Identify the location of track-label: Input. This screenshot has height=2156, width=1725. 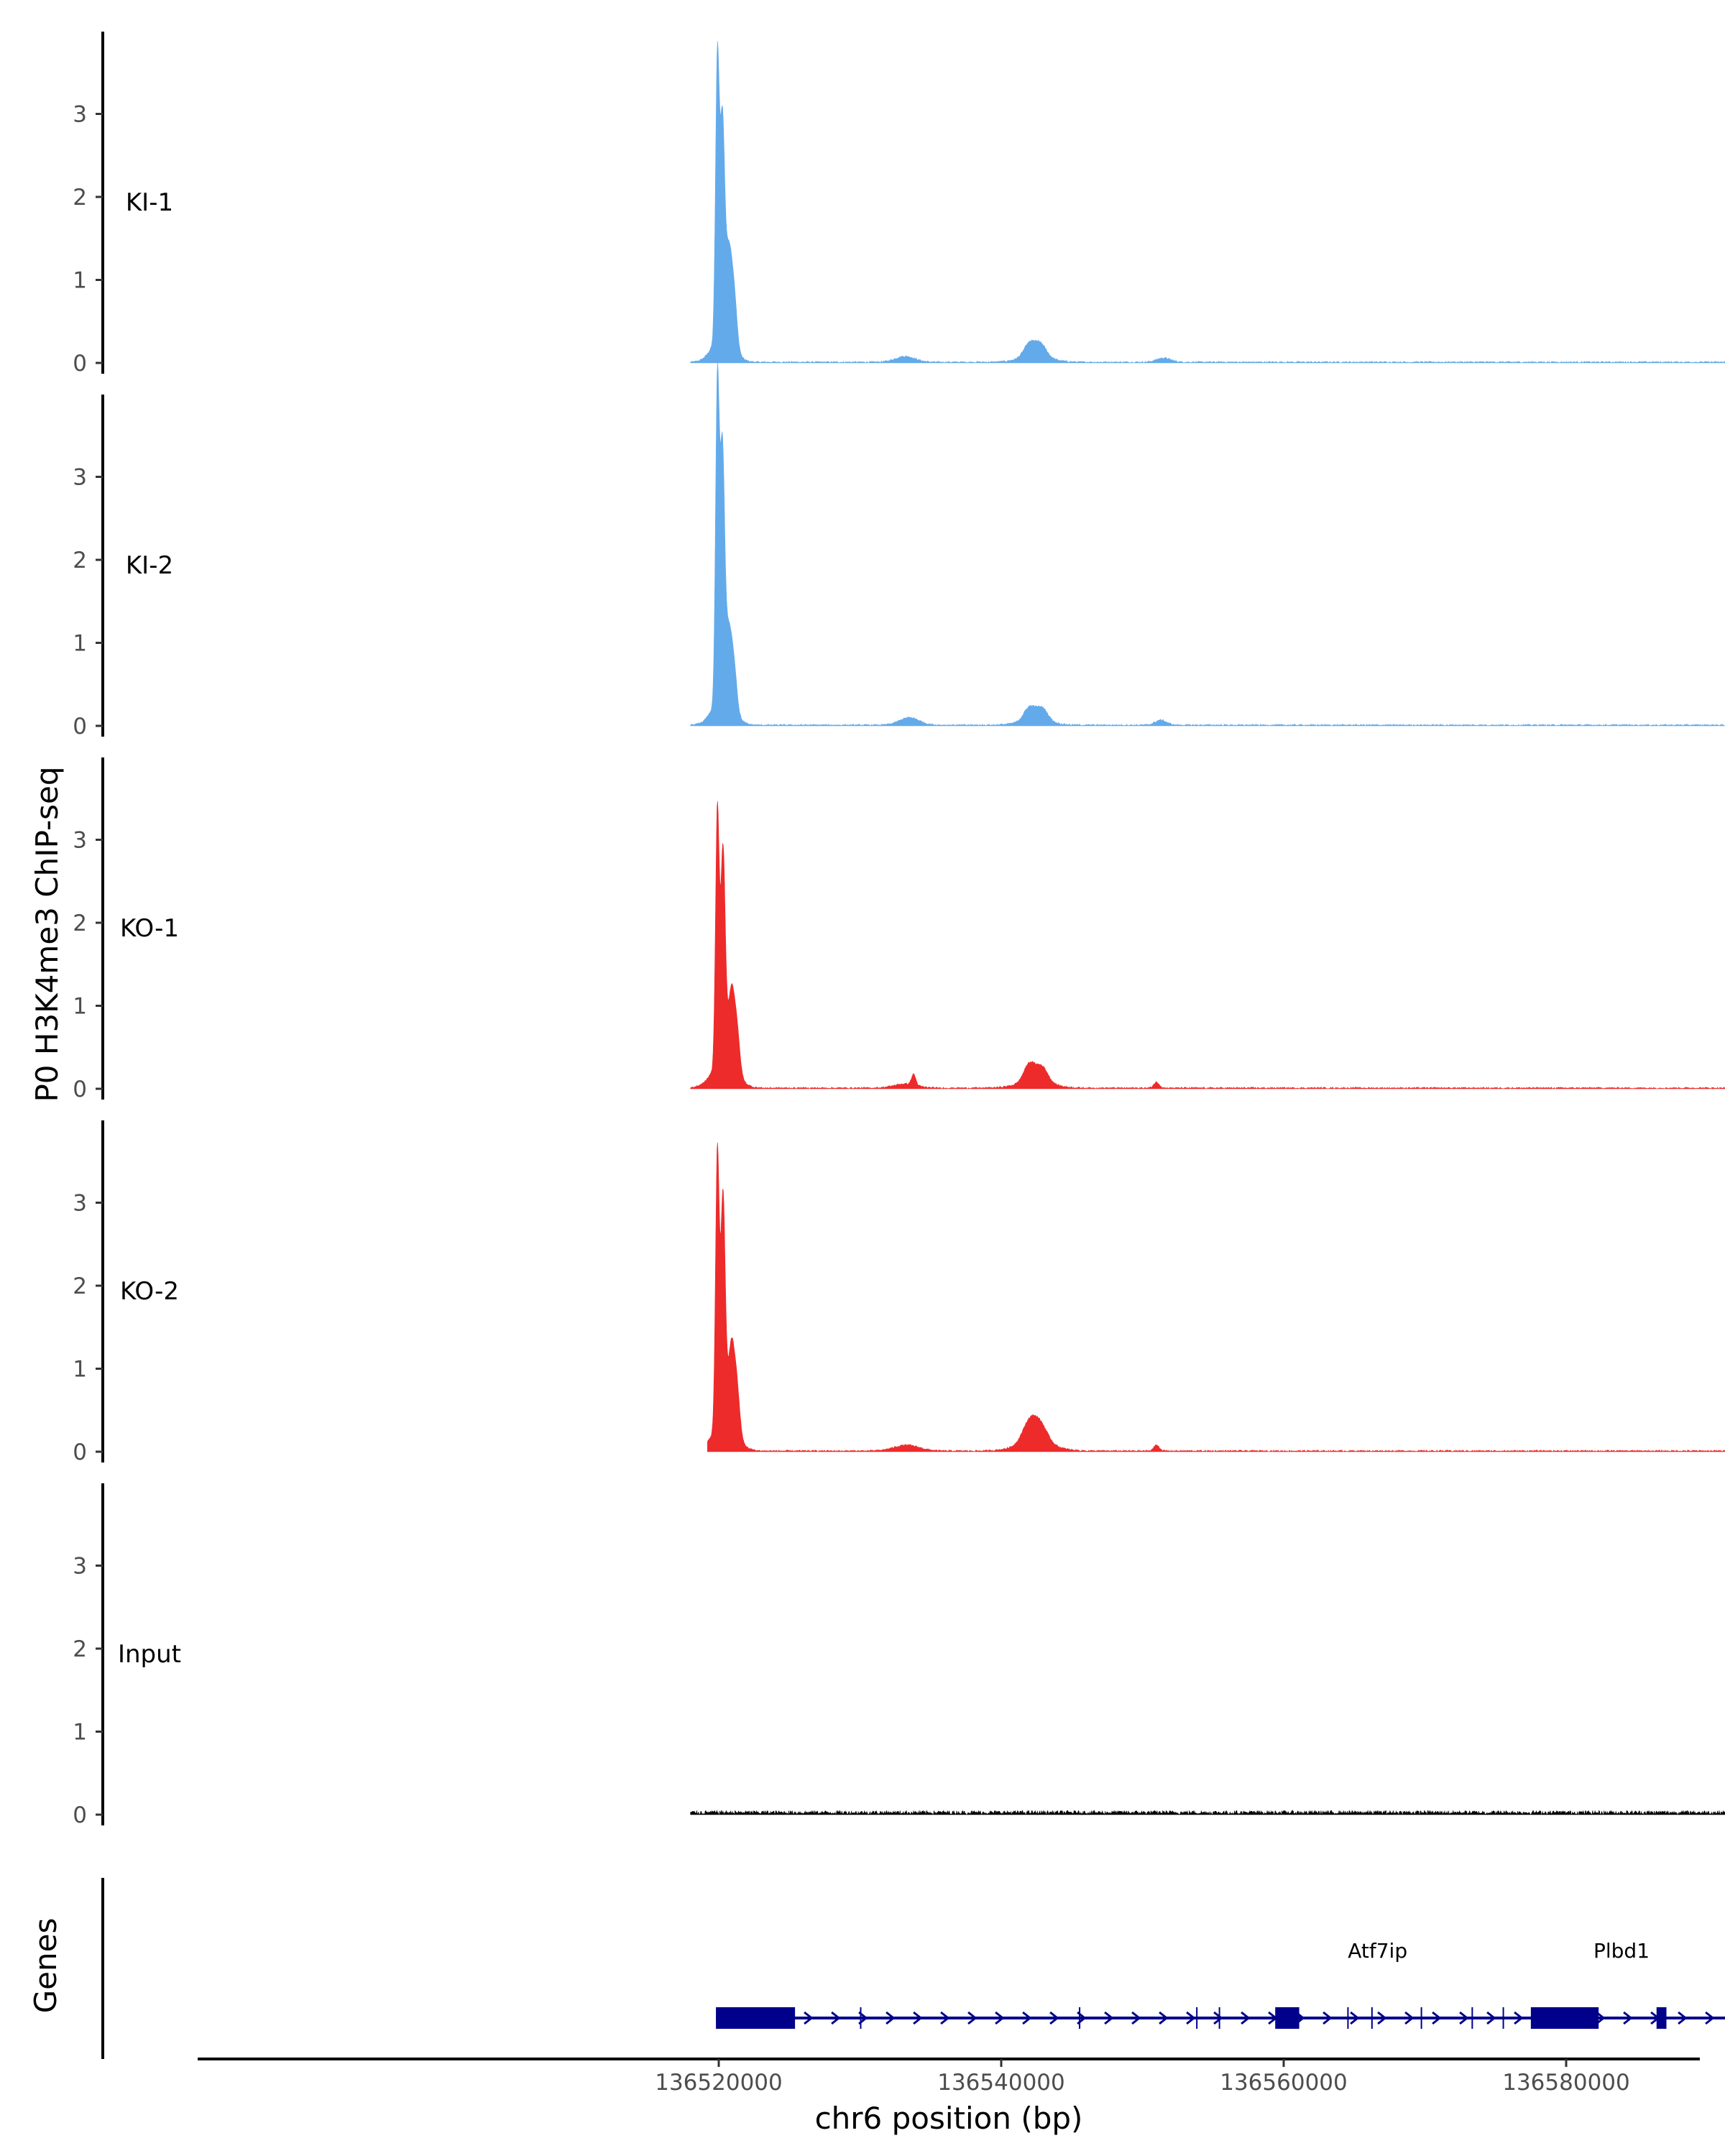
(149, 1654).